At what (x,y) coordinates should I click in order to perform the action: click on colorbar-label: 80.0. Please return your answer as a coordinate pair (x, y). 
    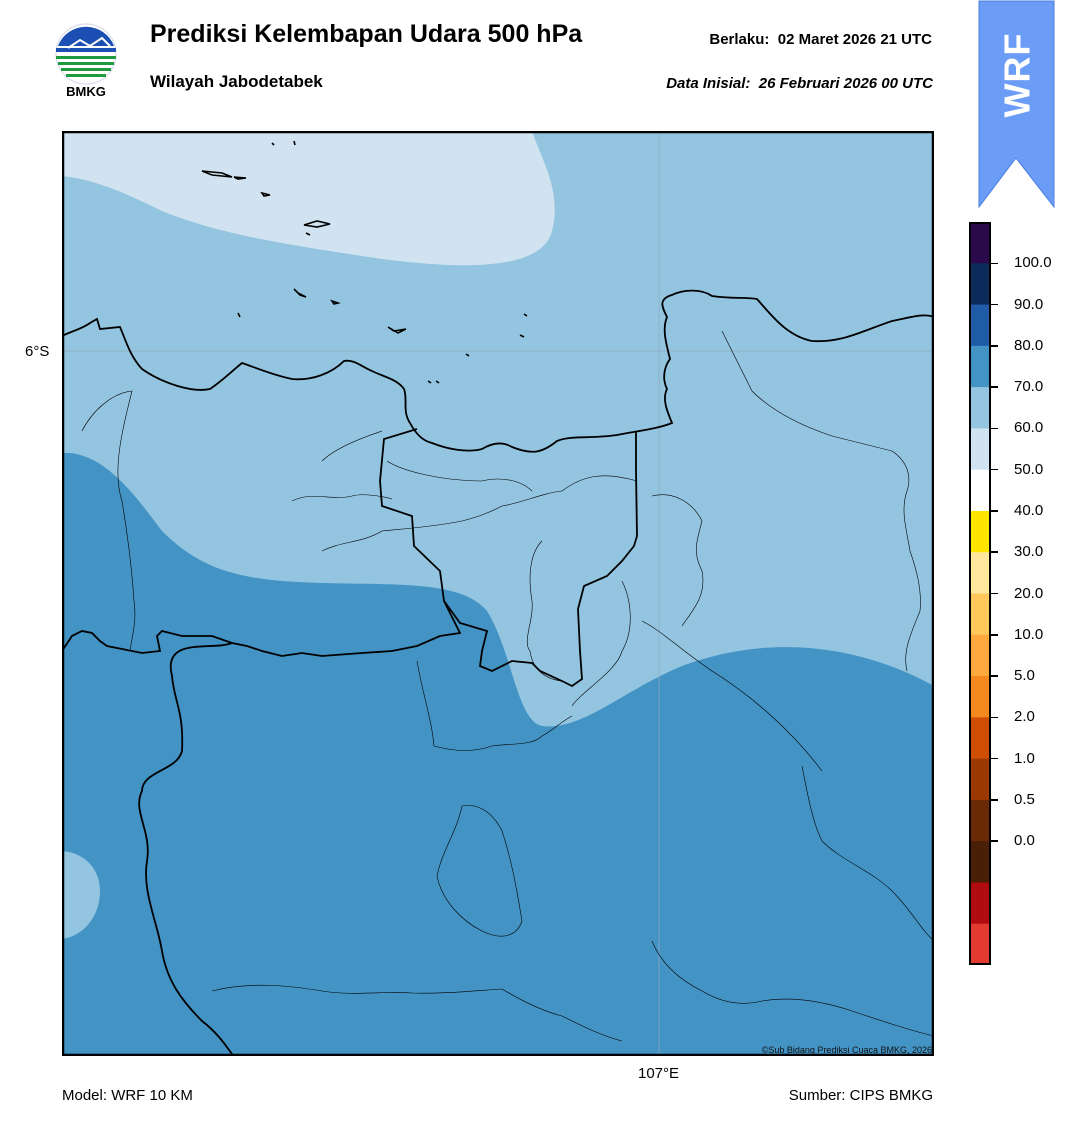
    Looking at the image, I should click on (1029, 345).